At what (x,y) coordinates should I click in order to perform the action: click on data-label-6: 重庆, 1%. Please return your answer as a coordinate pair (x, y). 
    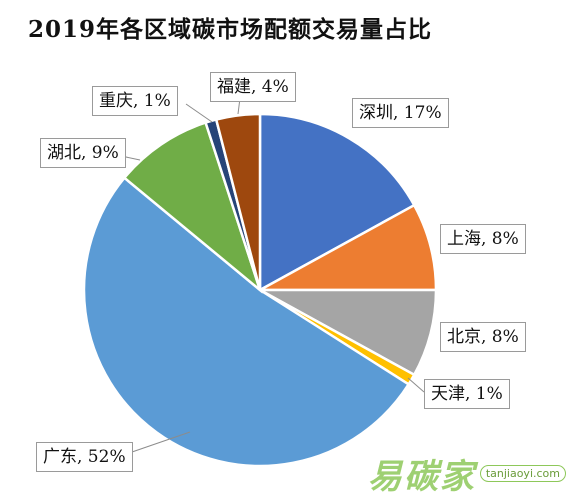
    Looking at the image, I should click on (135, 101).